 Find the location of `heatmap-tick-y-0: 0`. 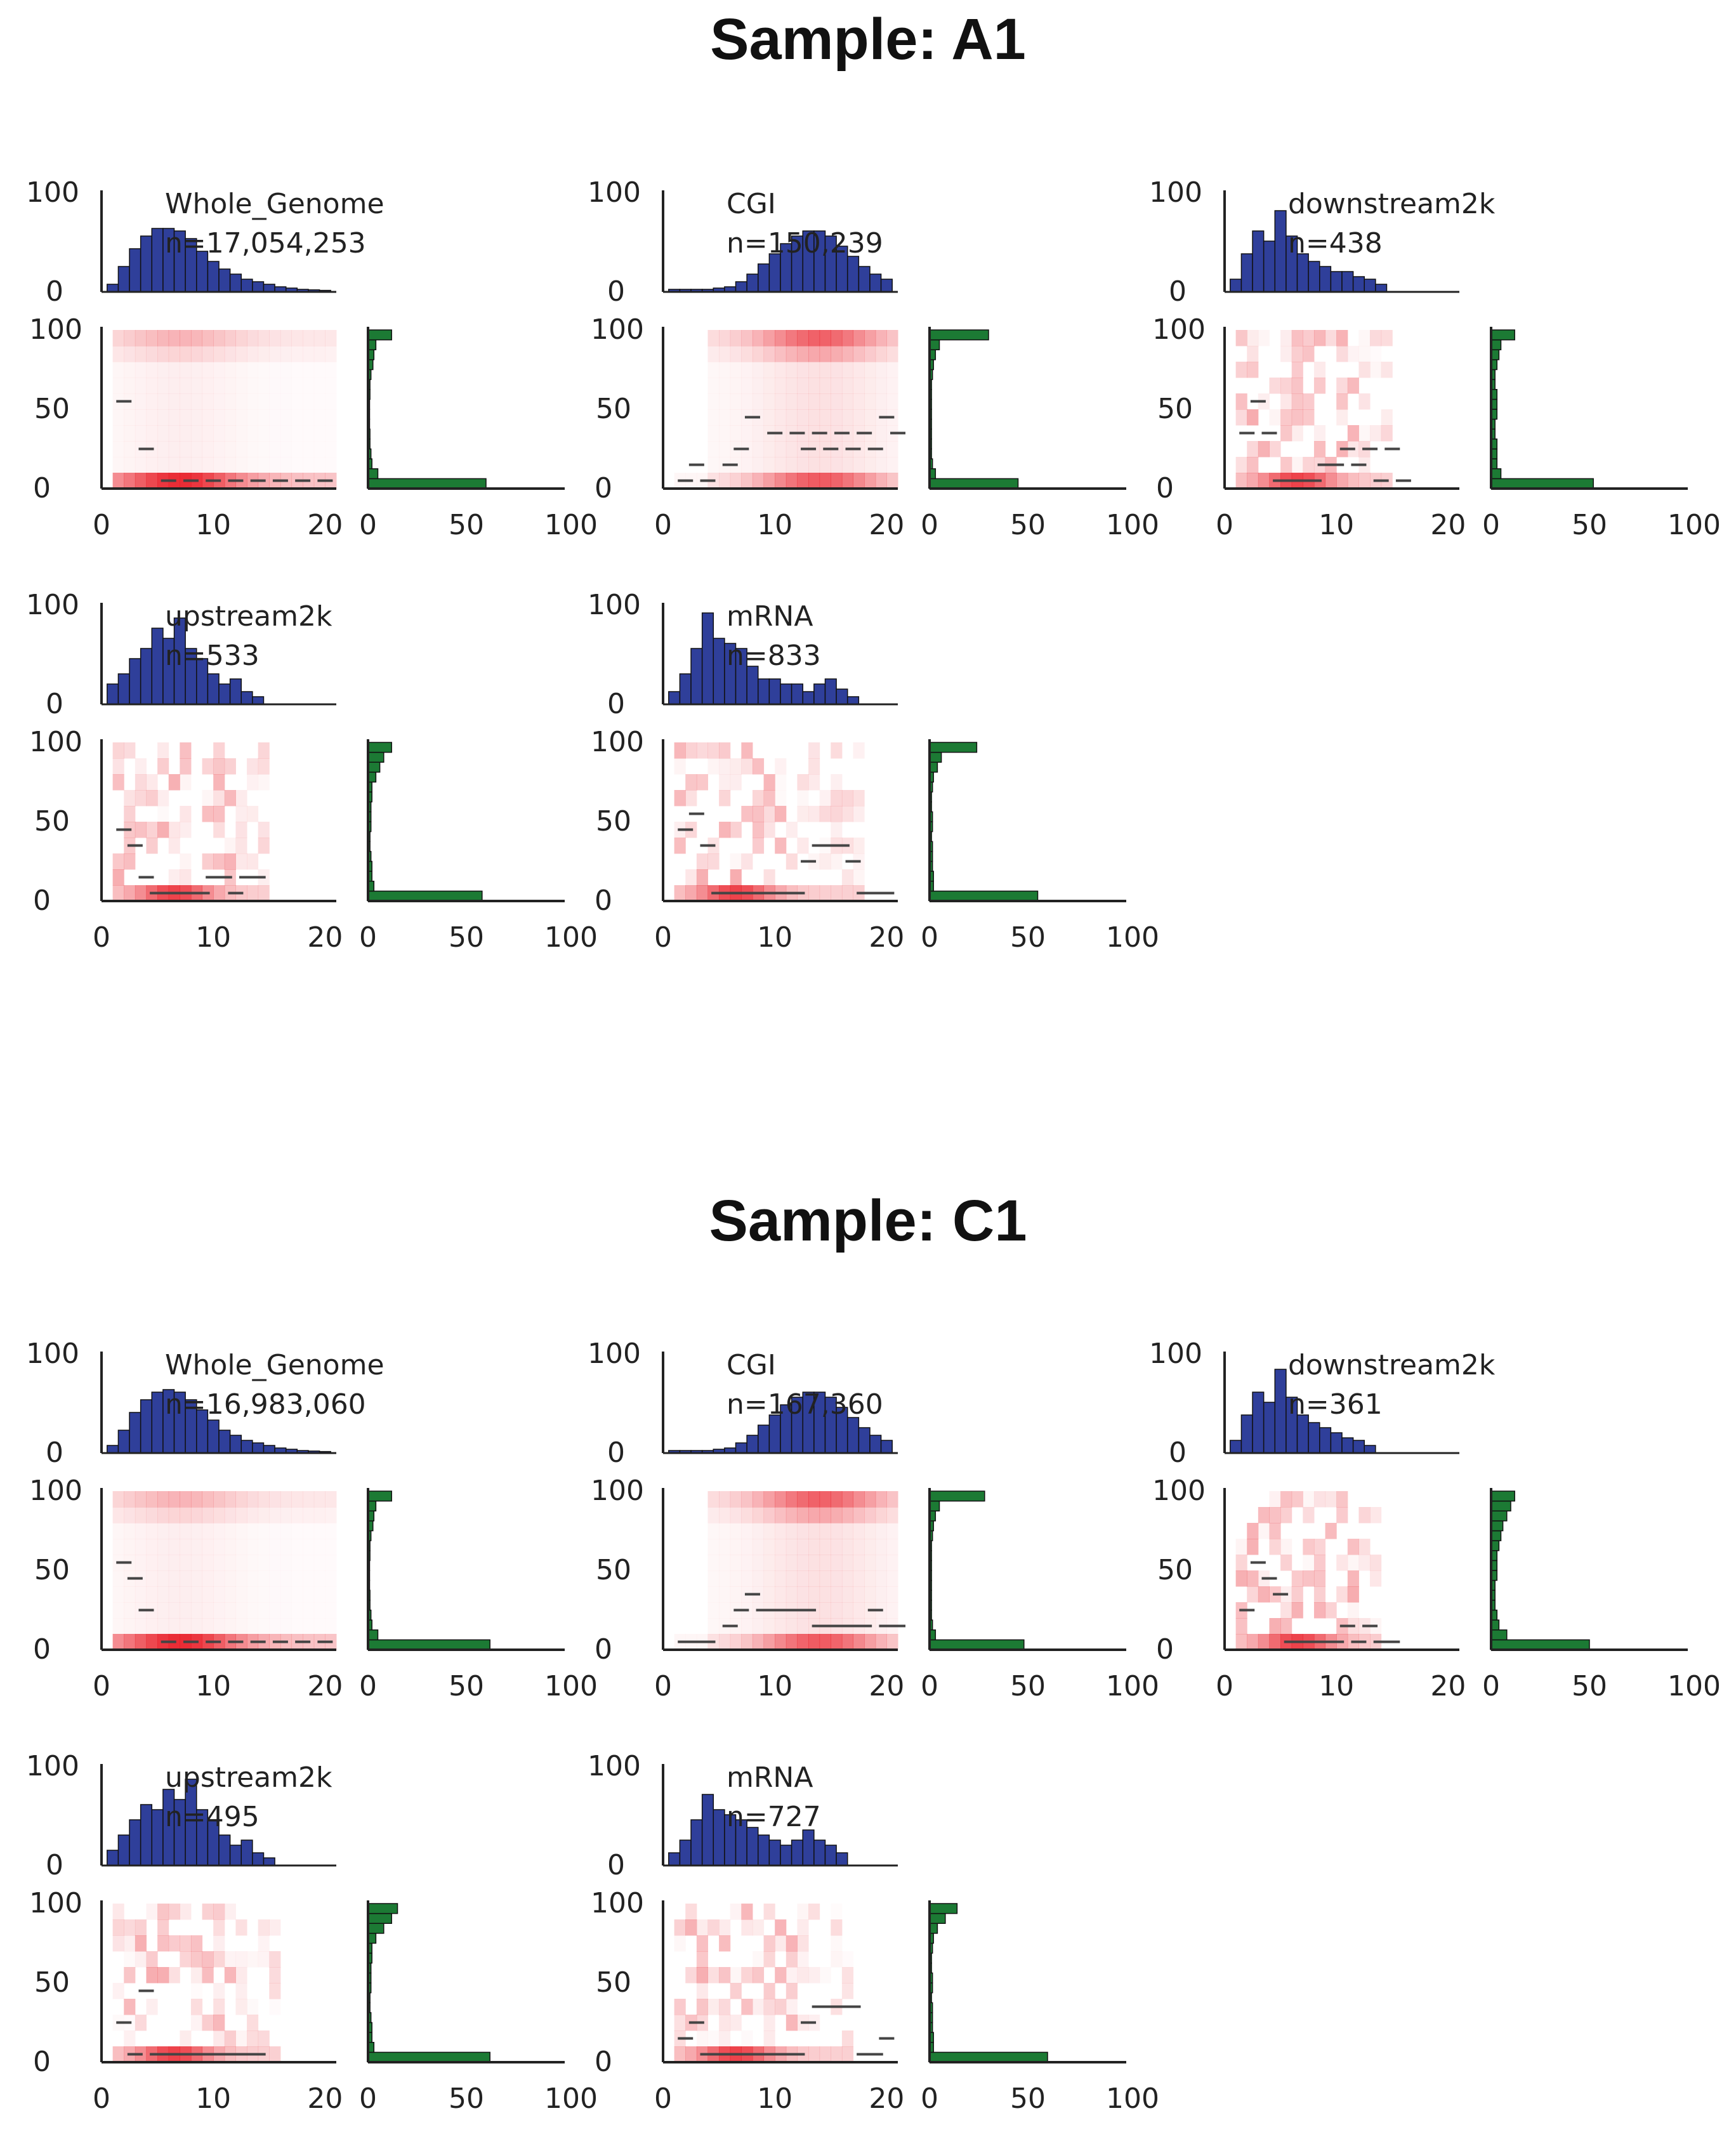

heatmap-tick-y-0: 0 is located at coordinates (604, 2062).